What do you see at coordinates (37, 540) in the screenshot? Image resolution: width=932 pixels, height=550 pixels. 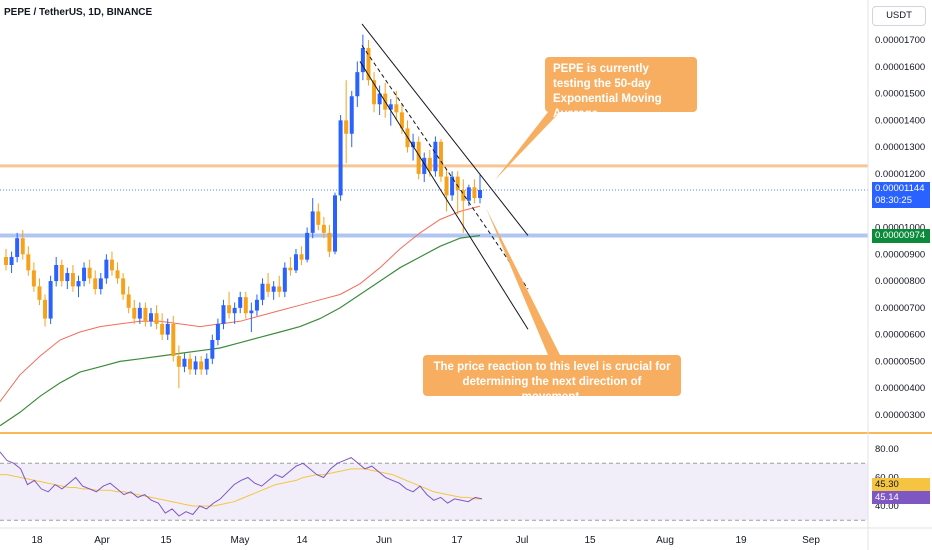 I see `time-tick-label: 18` at bounding box center [37, 540].